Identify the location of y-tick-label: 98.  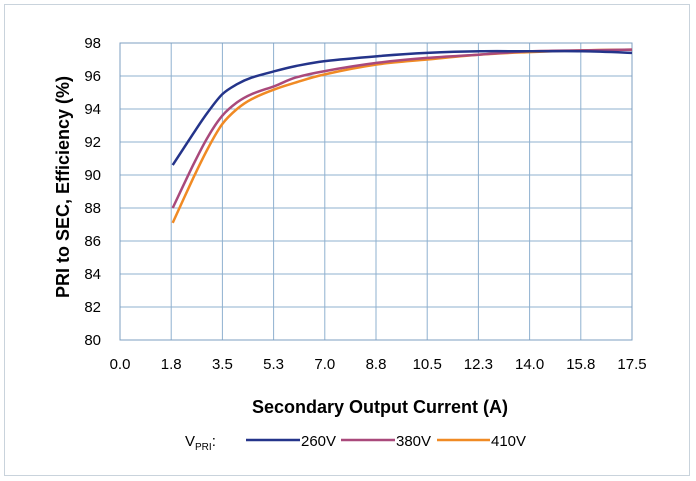
(92, 43).